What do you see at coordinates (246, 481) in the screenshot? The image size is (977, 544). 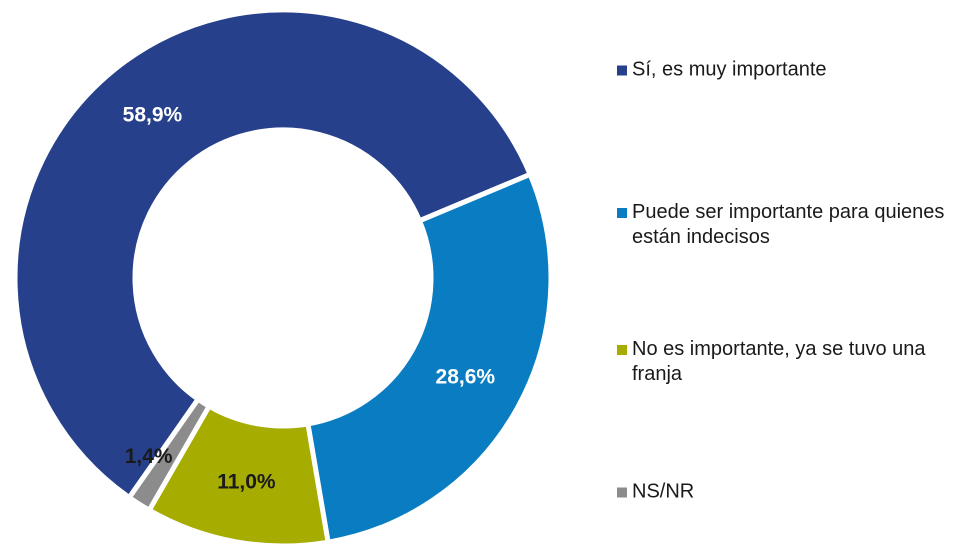 I see `data-label: 11,0%` at bounding box center [246, 481].